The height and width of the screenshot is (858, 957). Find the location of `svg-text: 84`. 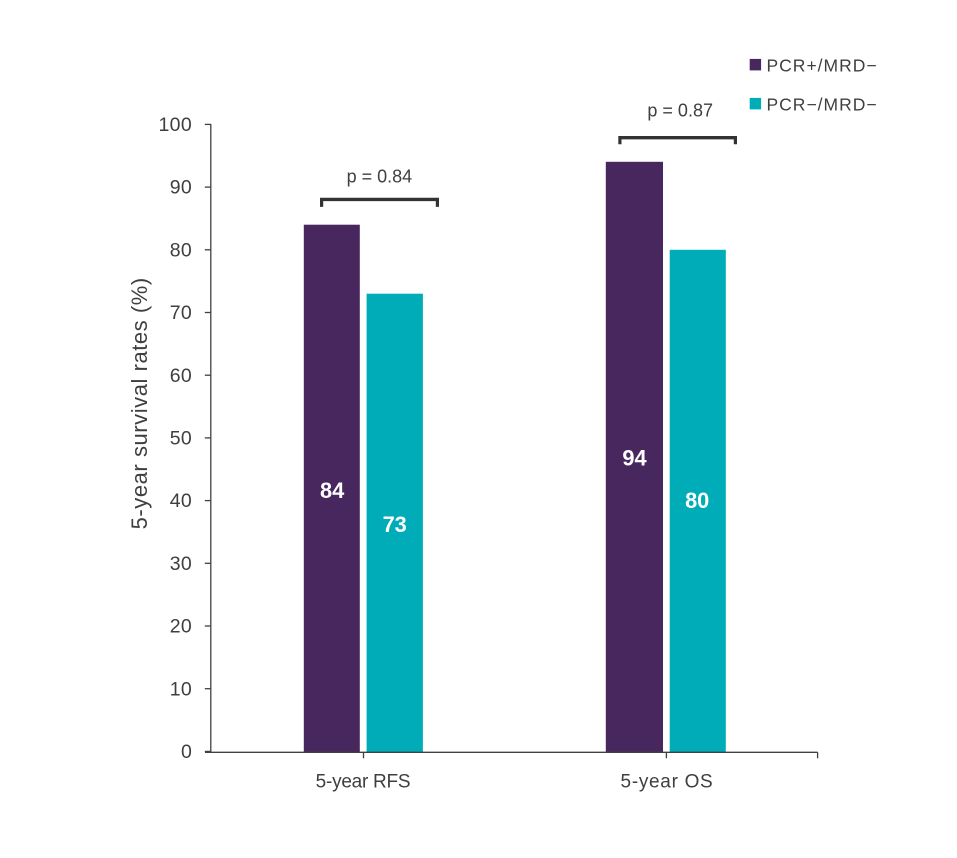

svg-text: 84 is located at coordinates (332, 490).